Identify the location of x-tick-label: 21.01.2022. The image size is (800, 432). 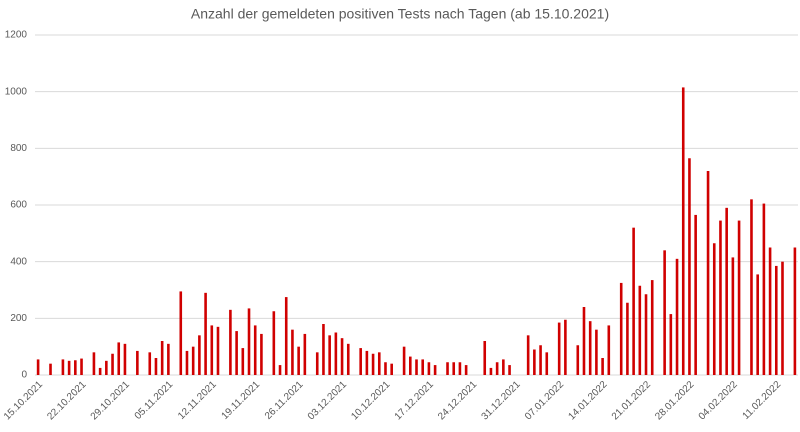
(631, 400).